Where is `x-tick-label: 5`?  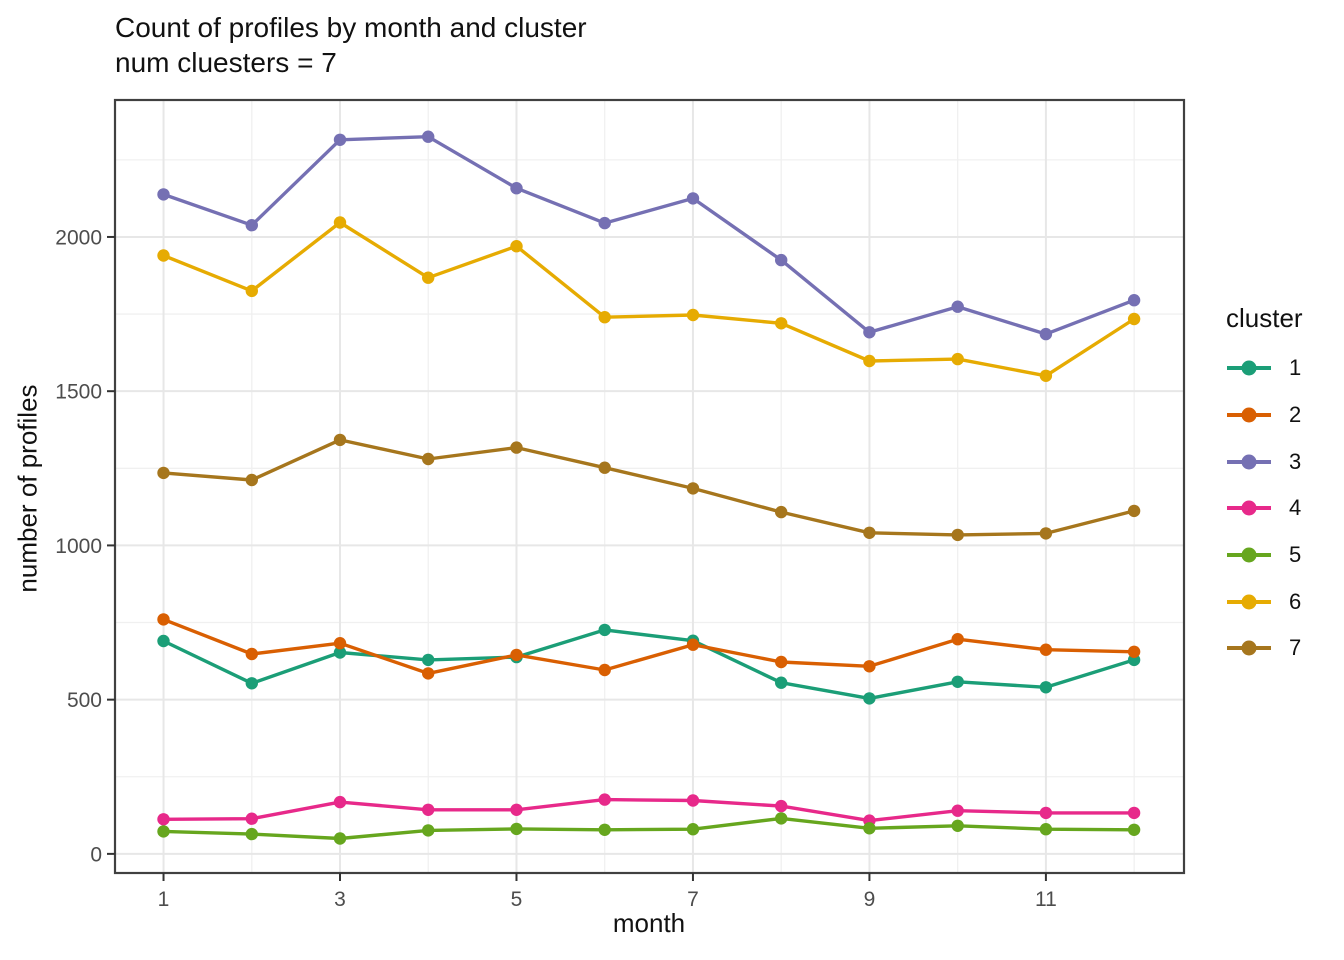
x-tick-label: 5 is located at coordinates (517, 899).